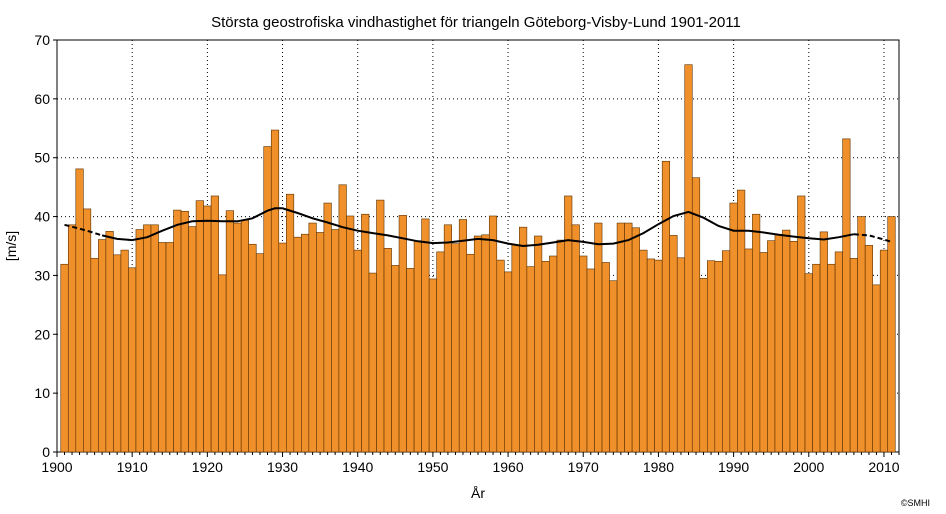 The width and height of the screenshot is (946, 514). What do you see at coordinates (915, 503) in the screenshot?
I see `credit-label: ©SMHI` at bounding box center [915, 503].